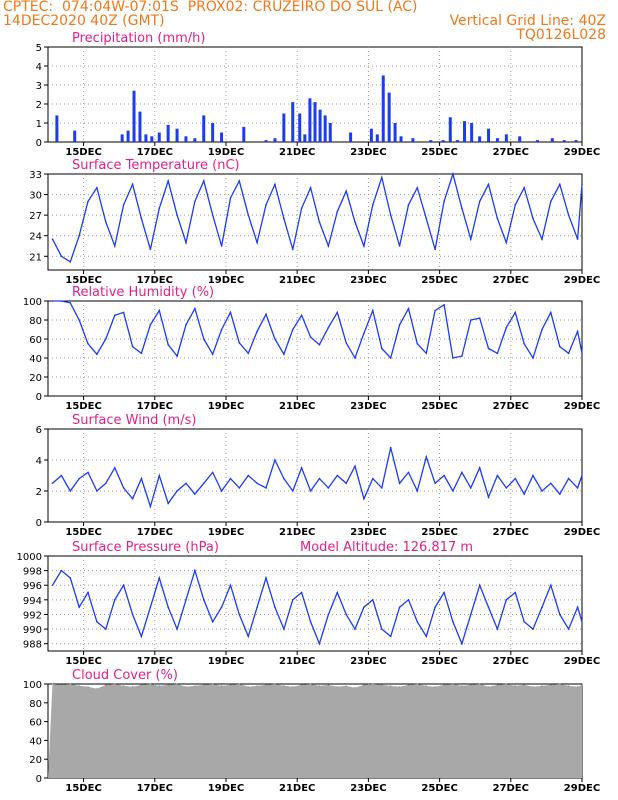 This screenshot has width=618, height=800. Describe the element at coordinates (439, 152) in the screenshot. I see `x-tick-label: 25DEC` at that location.